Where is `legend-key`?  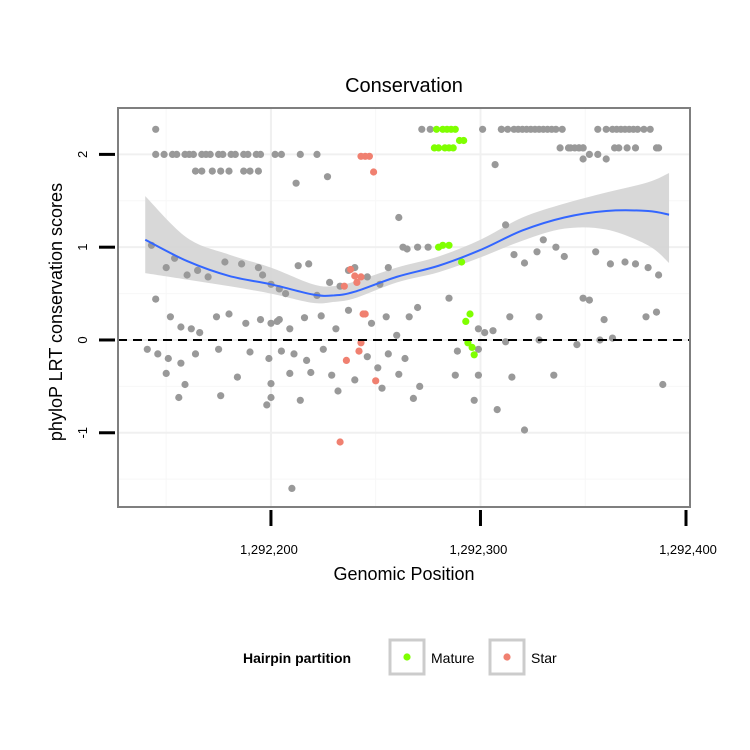 legend-key is located at coordinates (407, 657).